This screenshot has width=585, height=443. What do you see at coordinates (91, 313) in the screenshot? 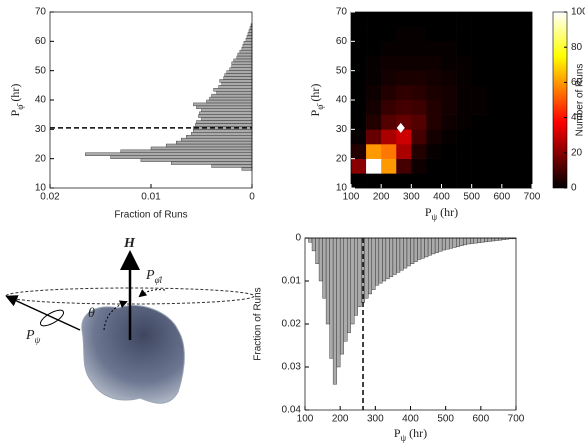
I see `theta-label: θ` at bounding box center [91, 313].